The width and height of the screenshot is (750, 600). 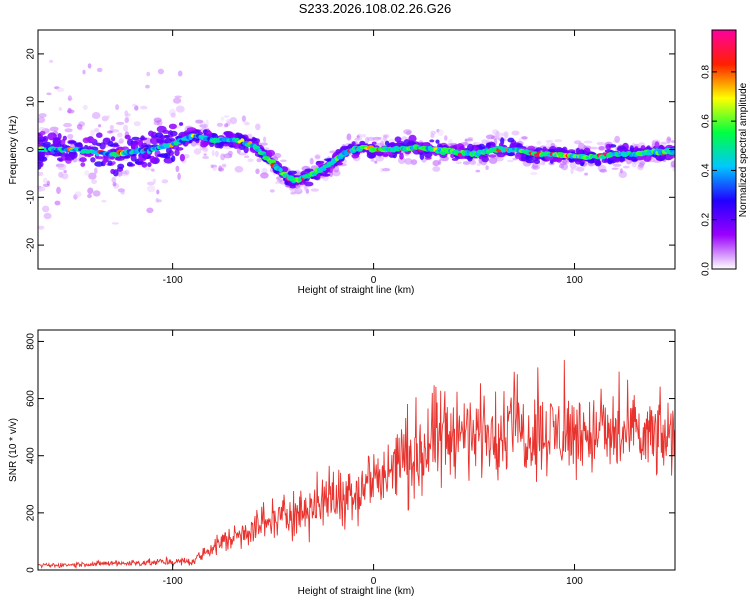 I want to click on spectrogram-y-label: Frequency (Hz), so click(x=13, y=150).